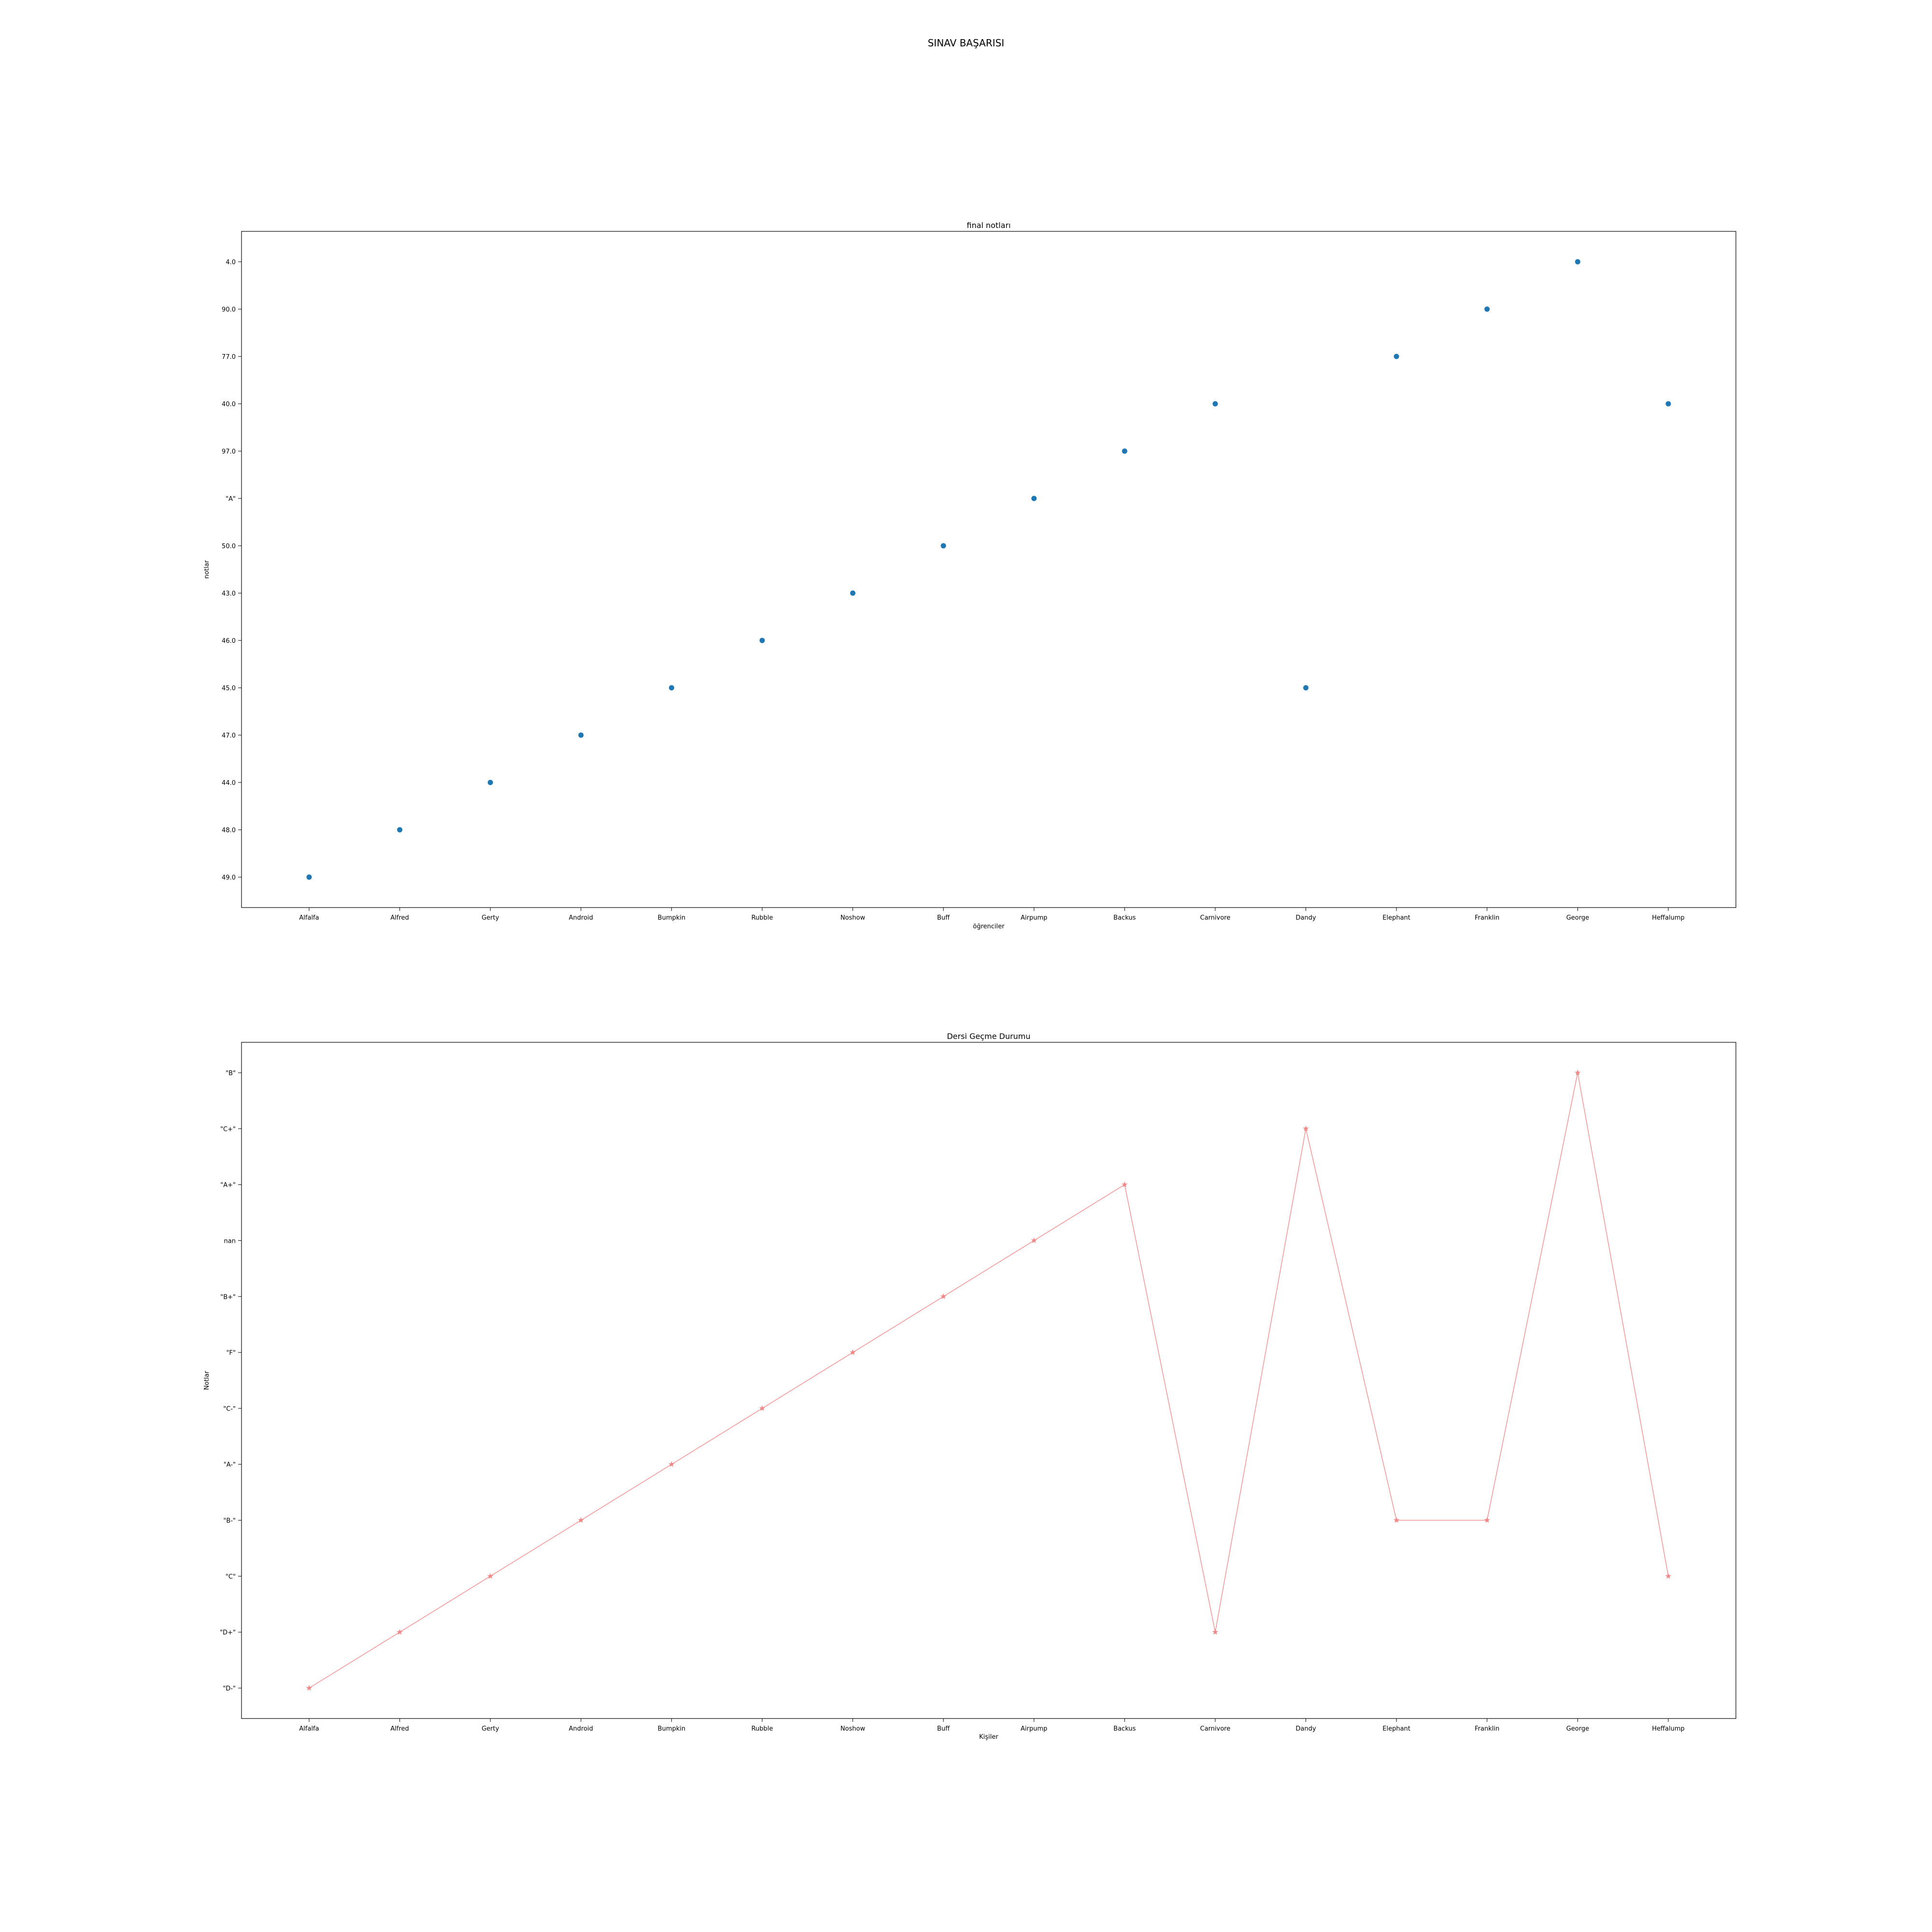  Describe the element at coordinates (207, 1380) in the screenshot. I see `y-axis-label: Notlar` at that location.